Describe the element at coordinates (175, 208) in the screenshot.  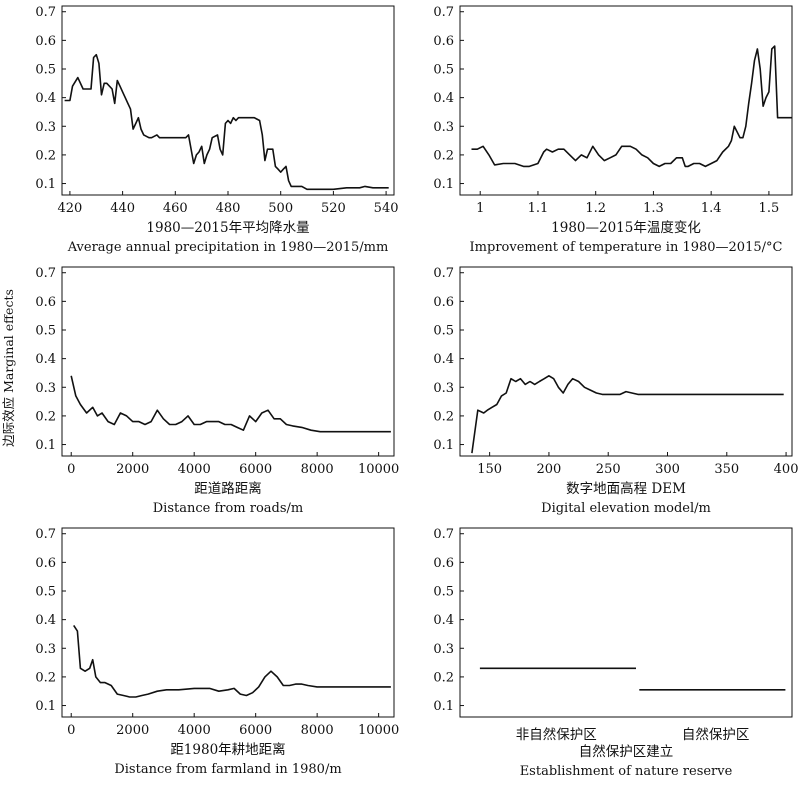
I see `x-tick-label: 460` at that location.